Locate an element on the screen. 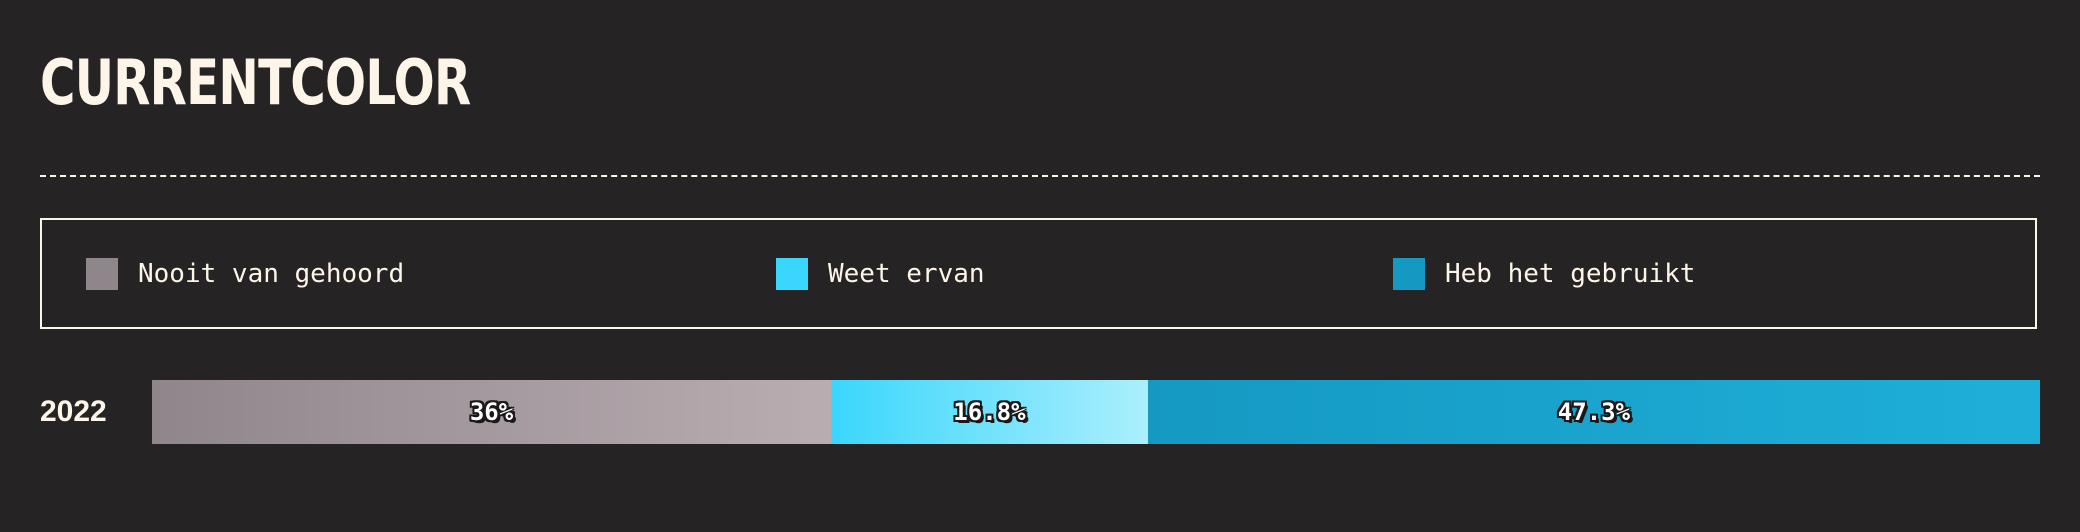 Image resolution: width=2080 pixels, height=532 pixels. dashed-divider is located at coordinates (1040, 176).